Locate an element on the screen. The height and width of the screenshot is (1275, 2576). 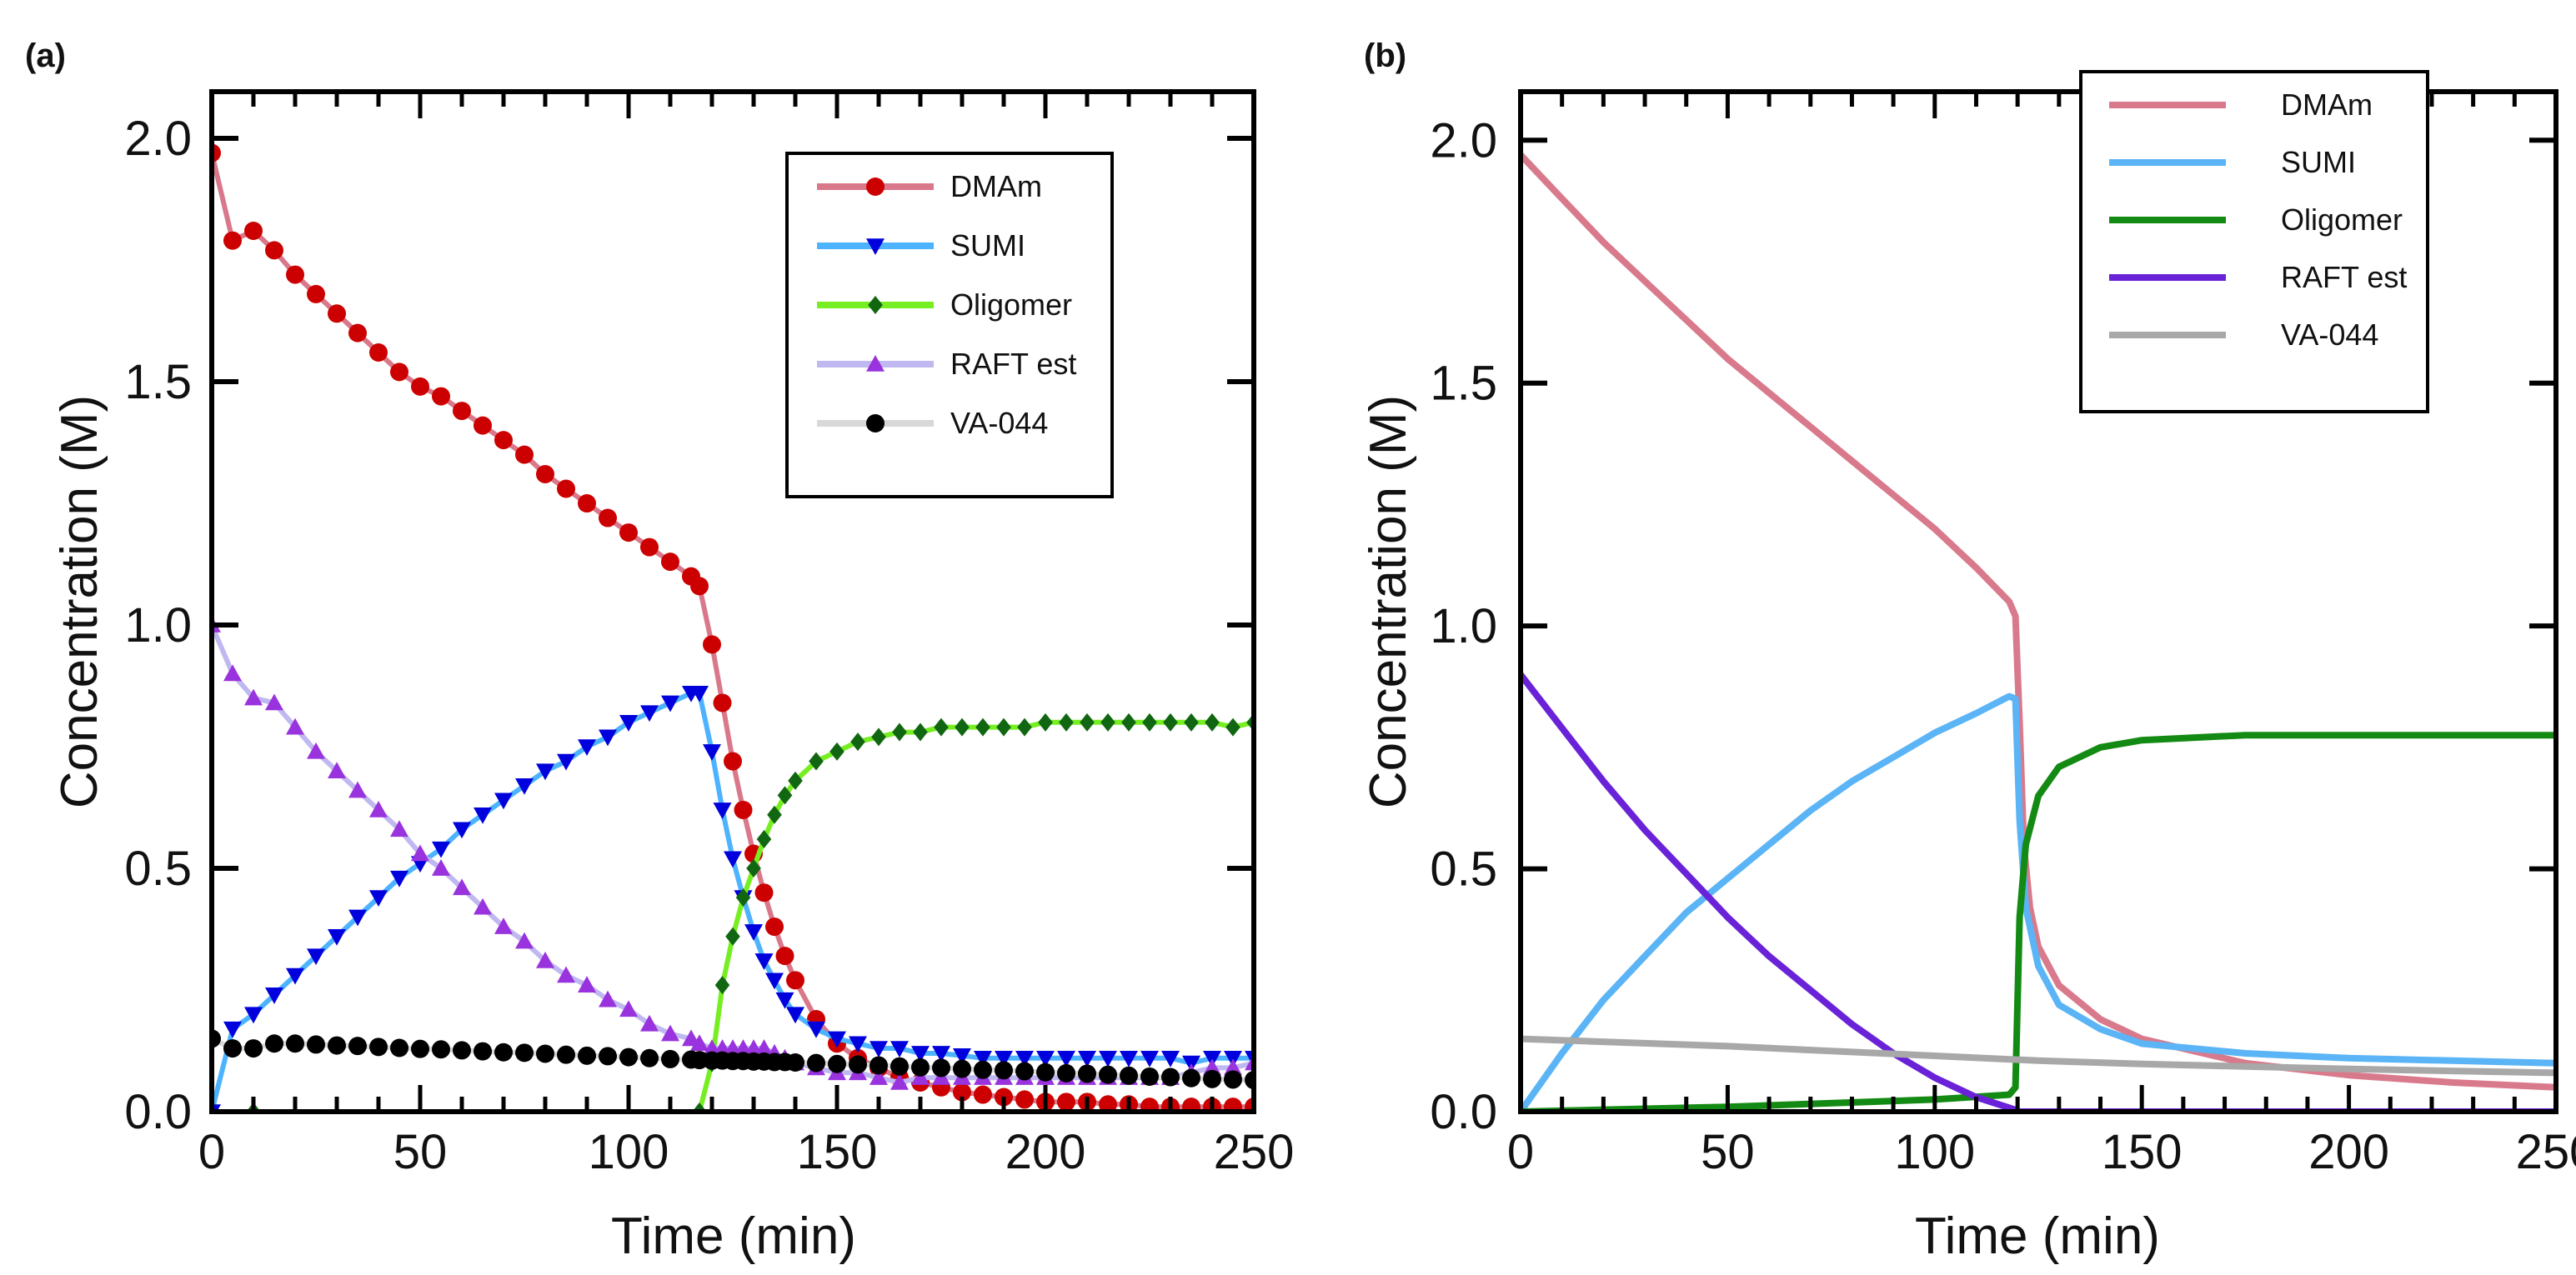
legend-item: Oligomer is located at coordinates (944, 305).